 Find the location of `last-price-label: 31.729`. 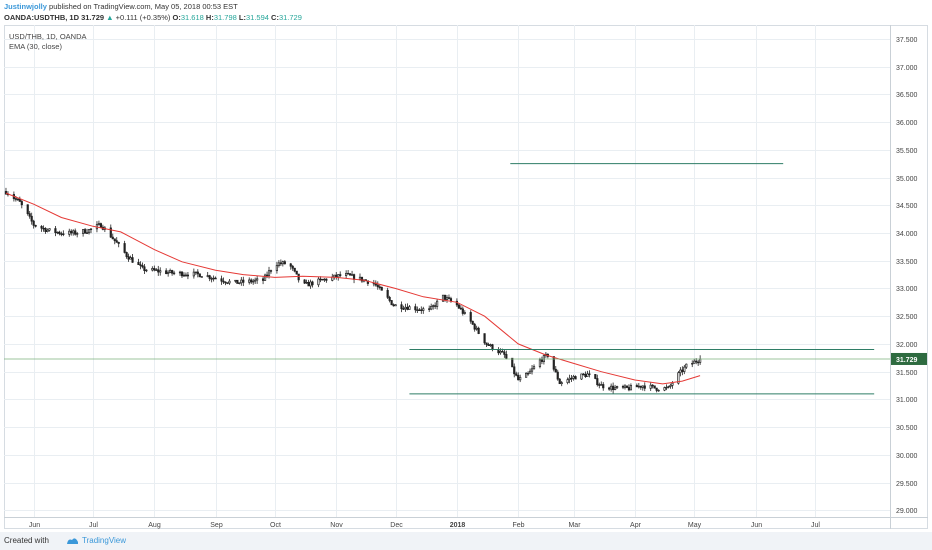

last-price-label: 31.729 is located at coordinates (907, 360).